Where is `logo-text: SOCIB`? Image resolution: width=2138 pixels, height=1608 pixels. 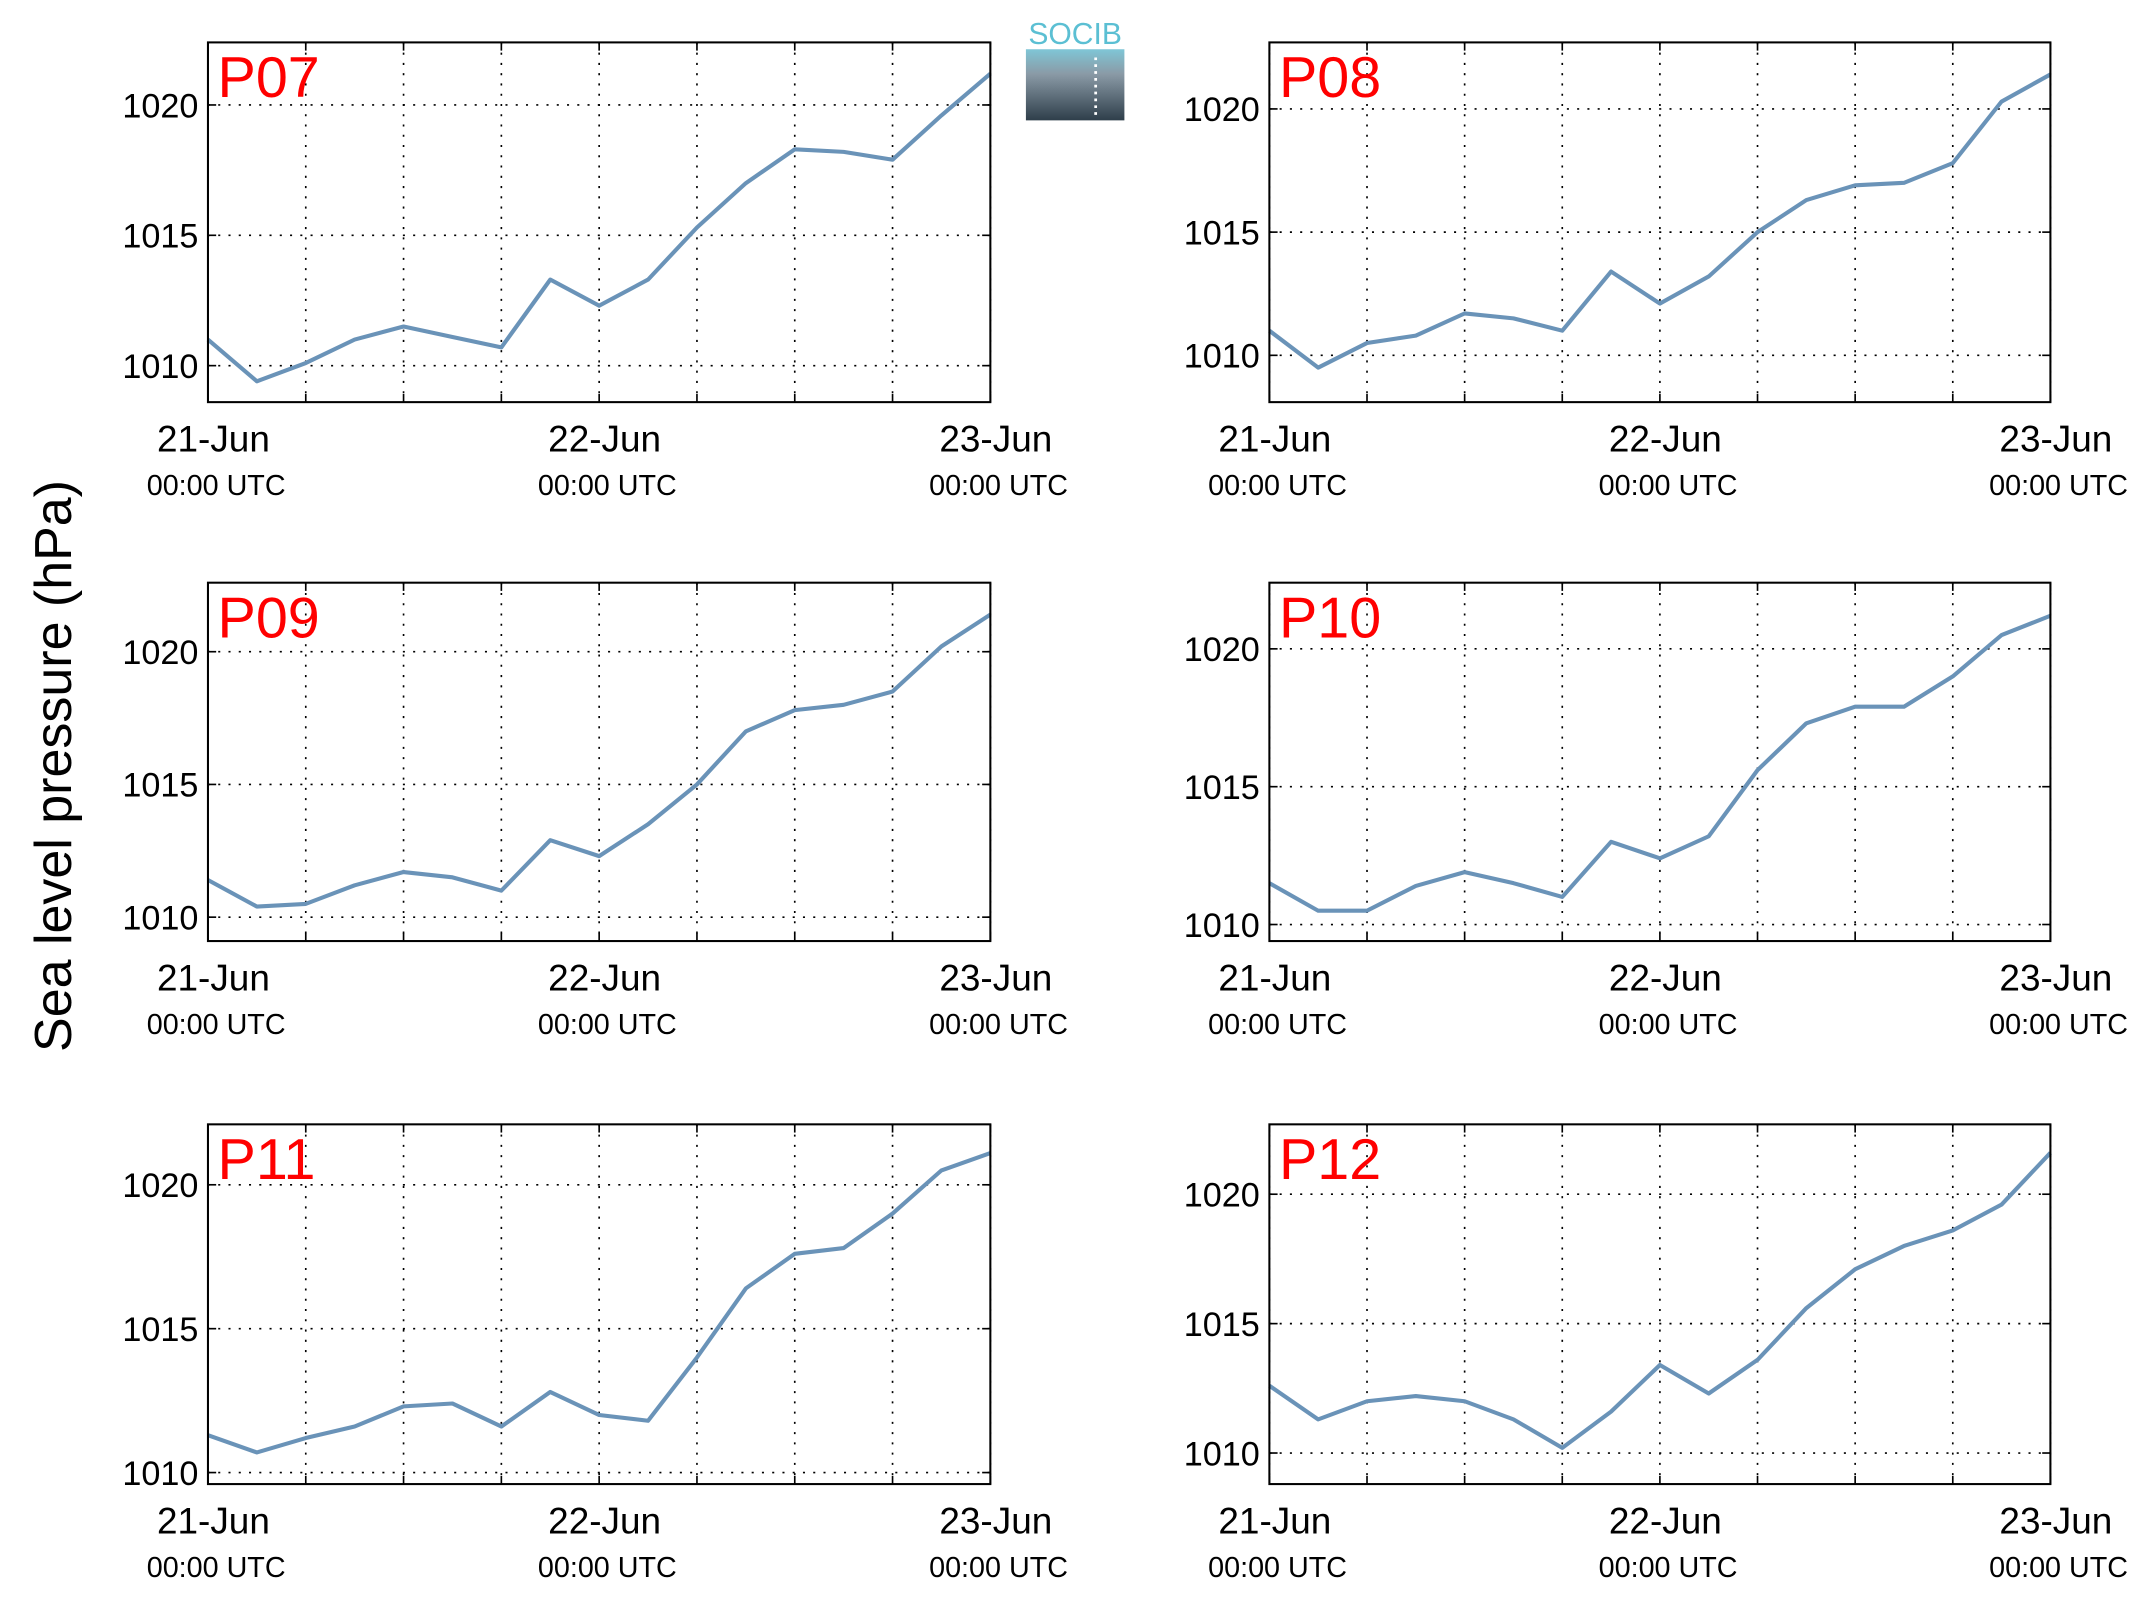 logo-text: SOCIB is located at coordinates (1075, 34).